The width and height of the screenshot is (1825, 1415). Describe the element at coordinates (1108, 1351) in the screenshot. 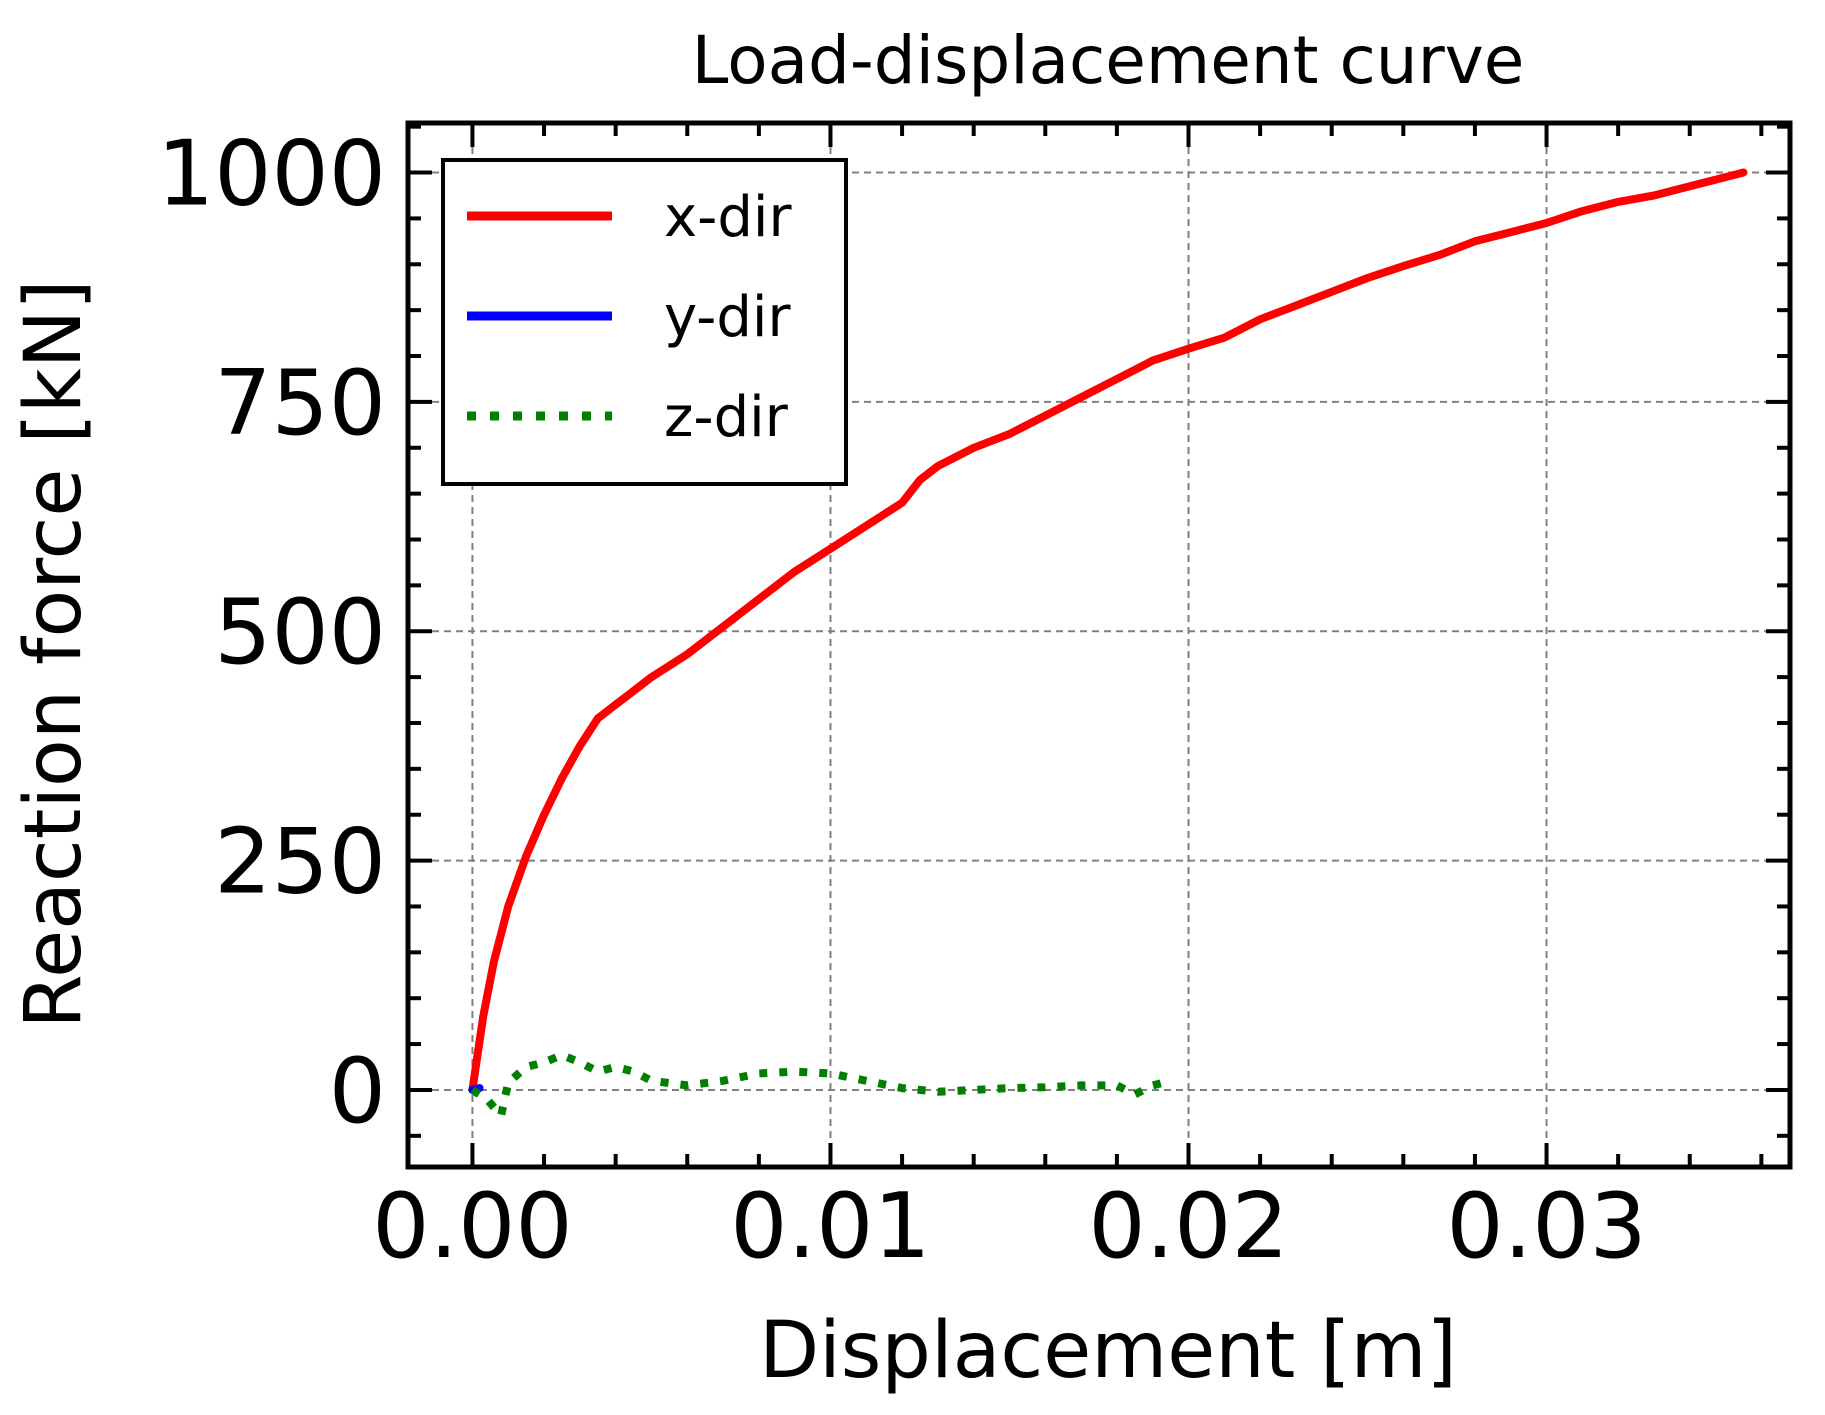

I see `x-axis-label: Displacement [m]` at that location.